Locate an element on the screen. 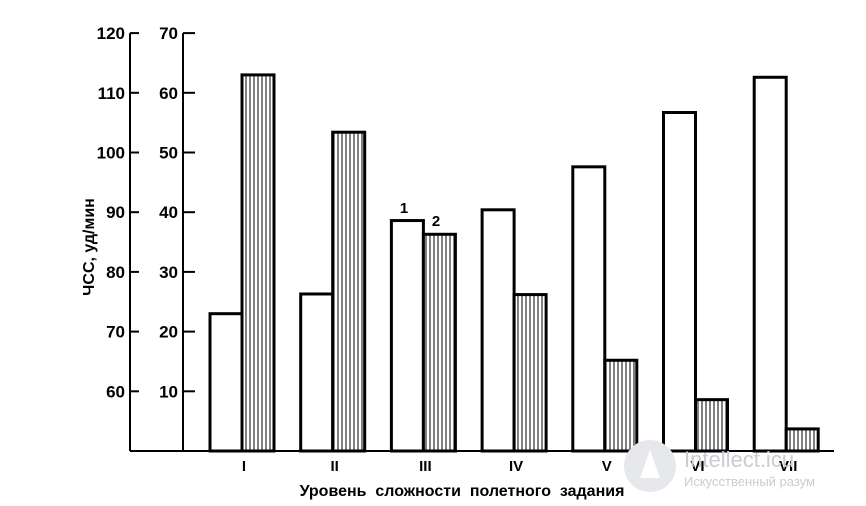  x-axis-title: Уровень сложности полетного задания is located at coordinates (462, 491).